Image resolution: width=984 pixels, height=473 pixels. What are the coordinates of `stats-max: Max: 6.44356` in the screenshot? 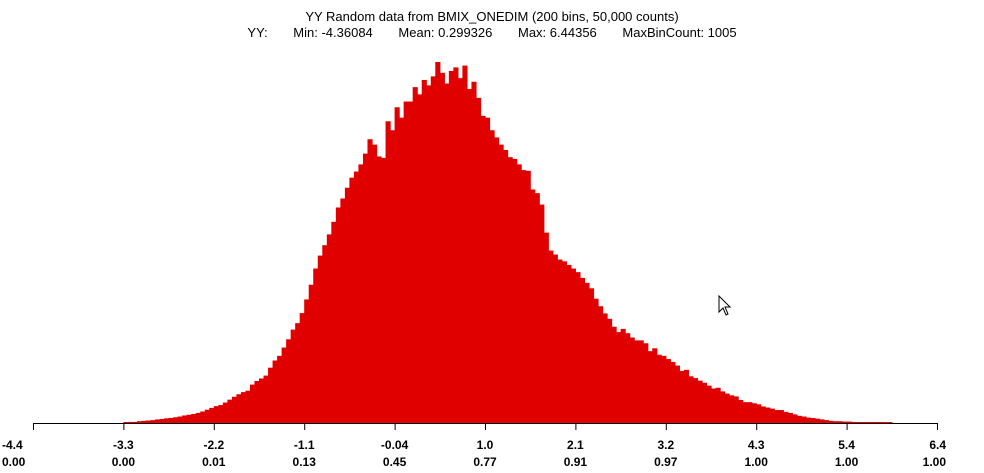 It's located at (557, 32).